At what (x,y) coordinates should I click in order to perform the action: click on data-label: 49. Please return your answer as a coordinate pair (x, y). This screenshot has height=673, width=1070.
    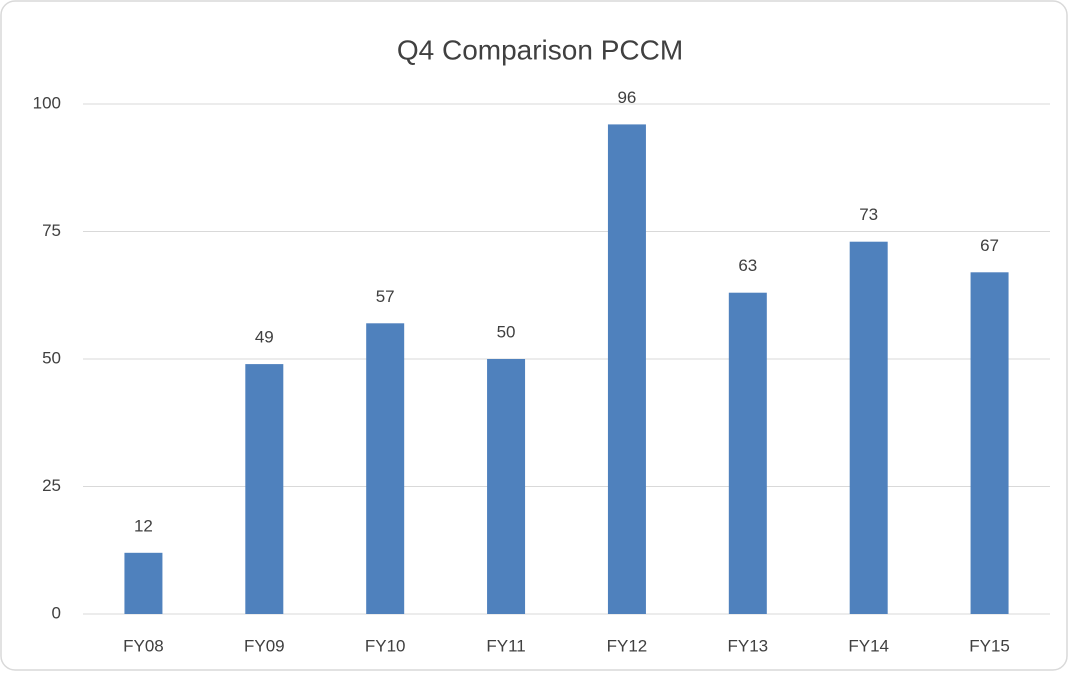
    Looking at the image, I should click on (264, 337).